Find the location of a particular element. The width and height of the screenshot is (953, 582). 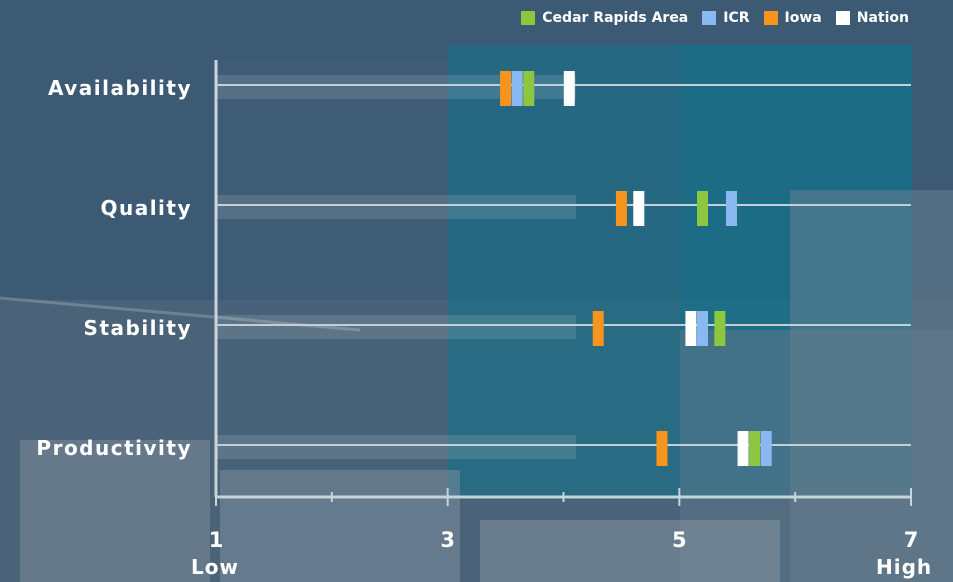

legend-label: ICR is located at coordinates (736, 18).